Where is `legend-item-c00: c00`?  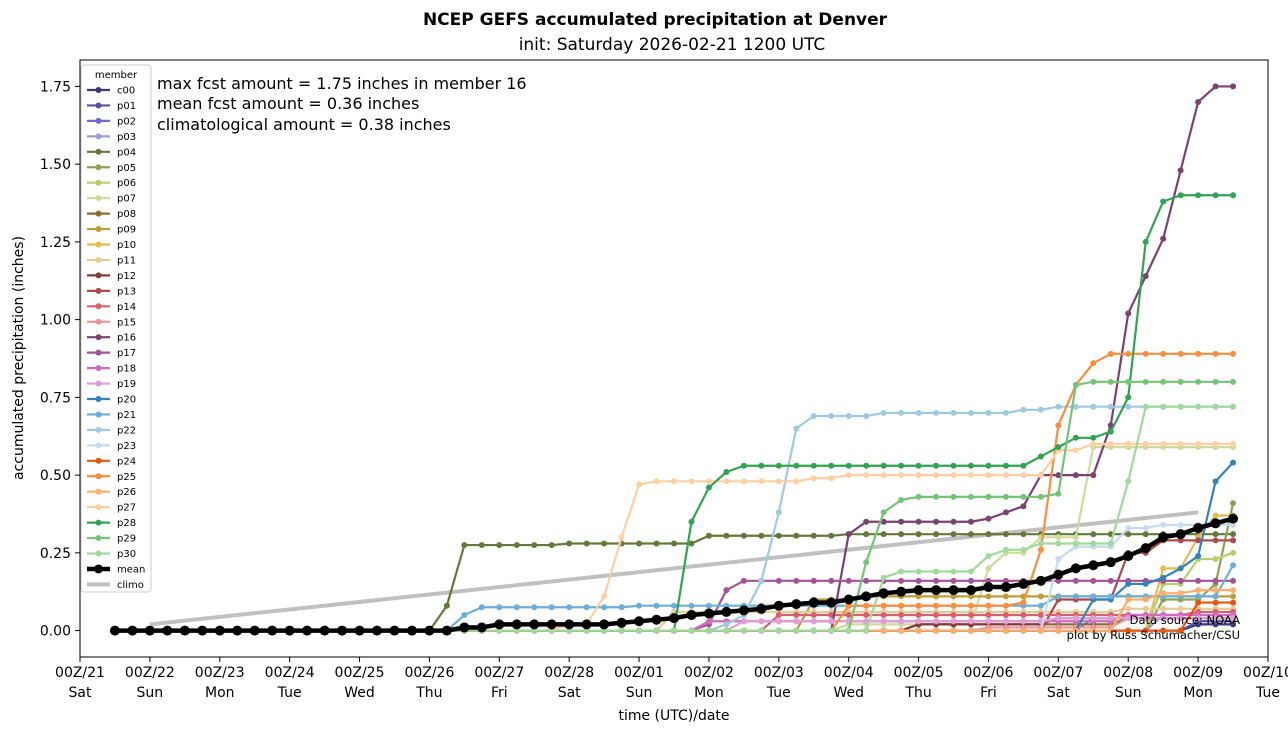
legend-item-c00: c00 is located at coordinates (111, 91).